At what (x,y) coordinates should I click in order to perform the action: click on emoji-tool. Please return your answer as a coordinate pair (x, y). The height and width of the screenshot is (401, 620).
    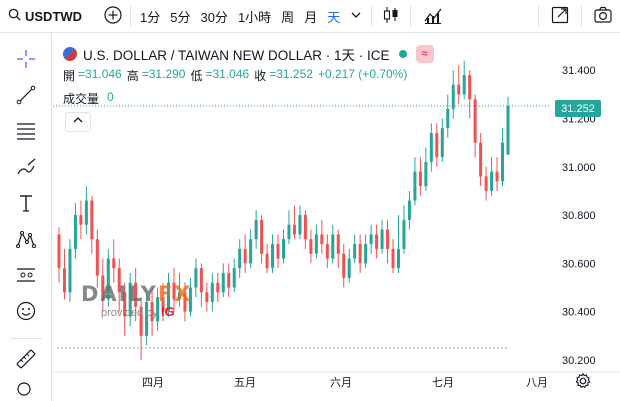
    Looking at the image, I should click on (26, 313).